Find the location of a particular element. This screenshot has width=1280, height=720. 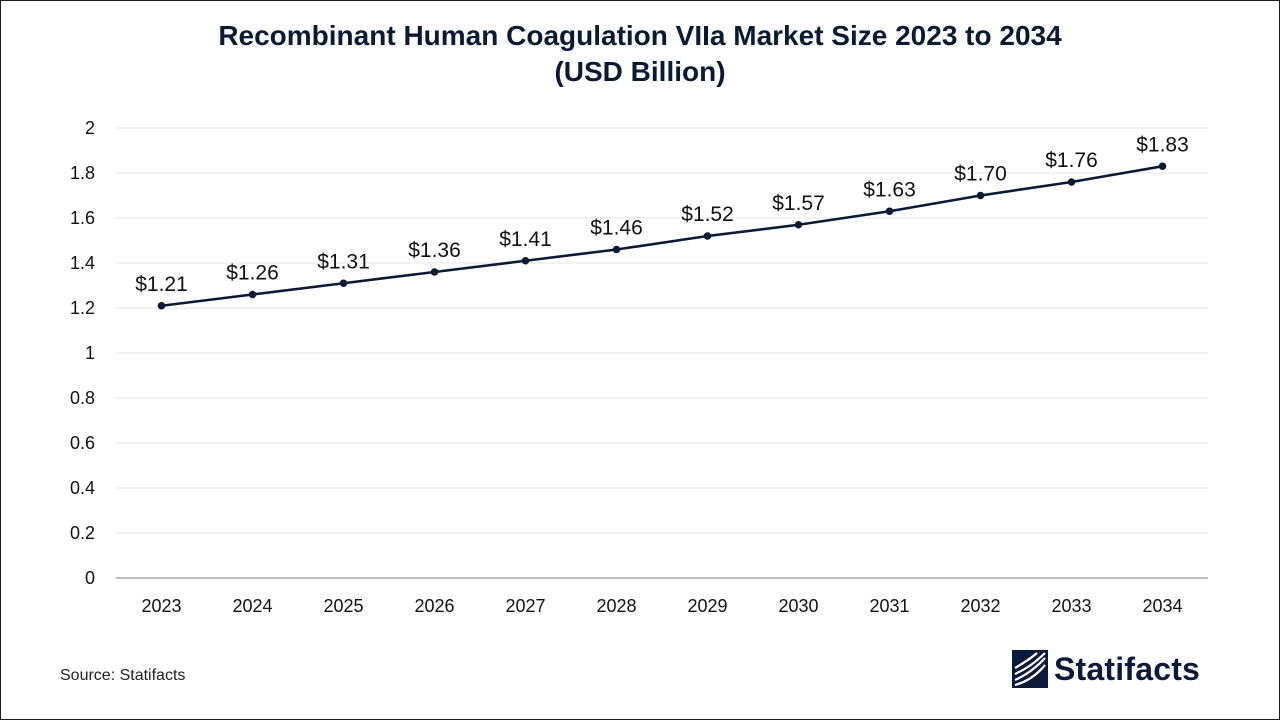

data-label: $1.21 is located at coordinates (161, 284).